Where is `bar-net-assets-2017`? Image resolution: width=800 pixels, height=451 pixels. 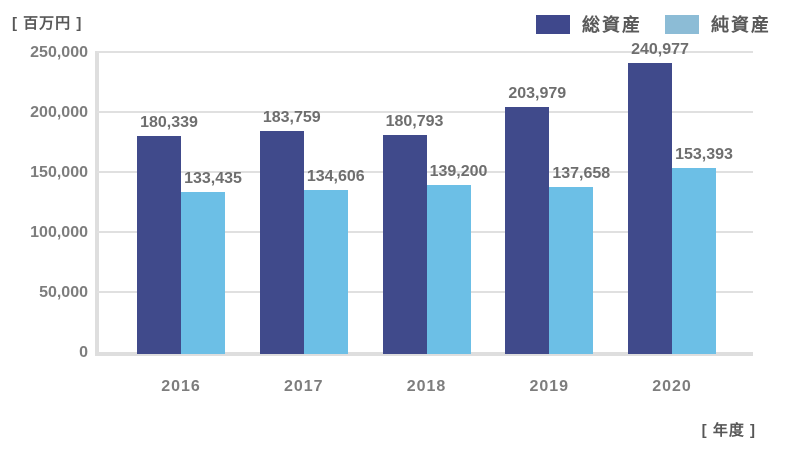 bar-net-assets-2017 is located at coordinates (325, 272).